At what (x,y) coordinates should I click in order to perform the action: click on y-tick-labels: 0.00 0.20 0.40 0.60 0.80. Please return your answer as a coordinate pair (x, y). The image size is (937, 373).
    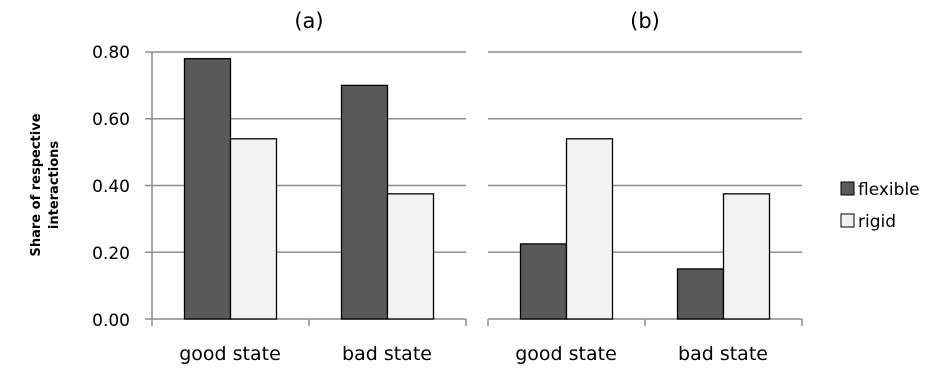
    Looking at the image, I should click on (111, 187).